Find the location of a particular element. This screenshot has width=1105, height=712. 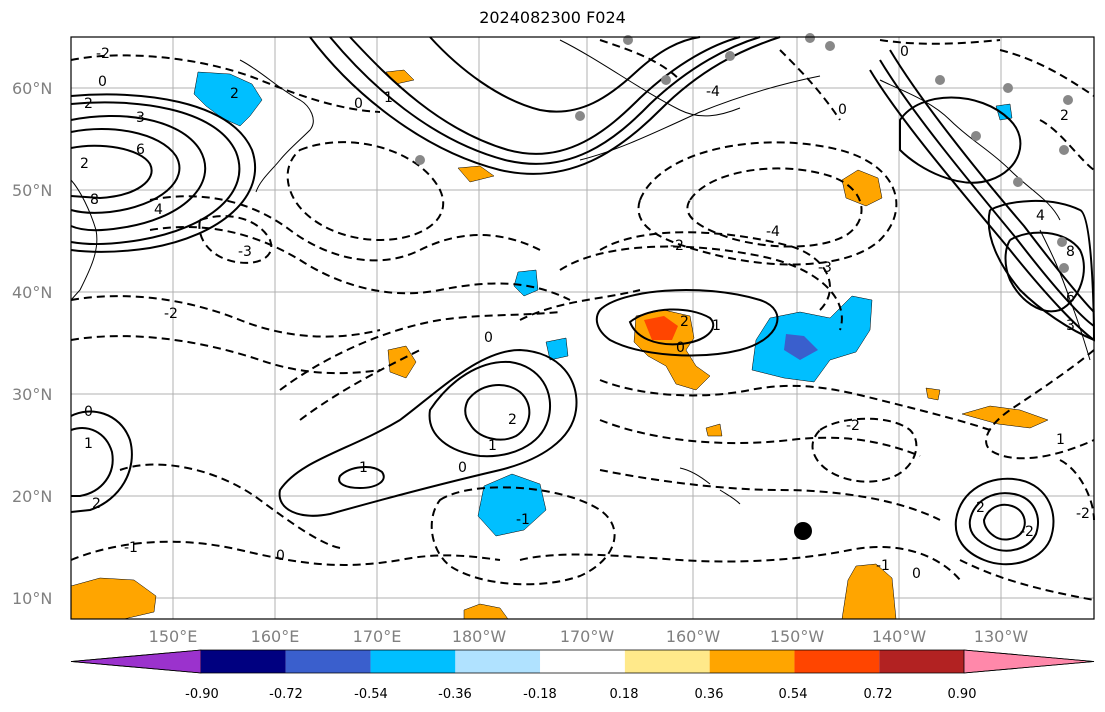

lon-label-160w: 160°W is located at coordinates (693, 636).